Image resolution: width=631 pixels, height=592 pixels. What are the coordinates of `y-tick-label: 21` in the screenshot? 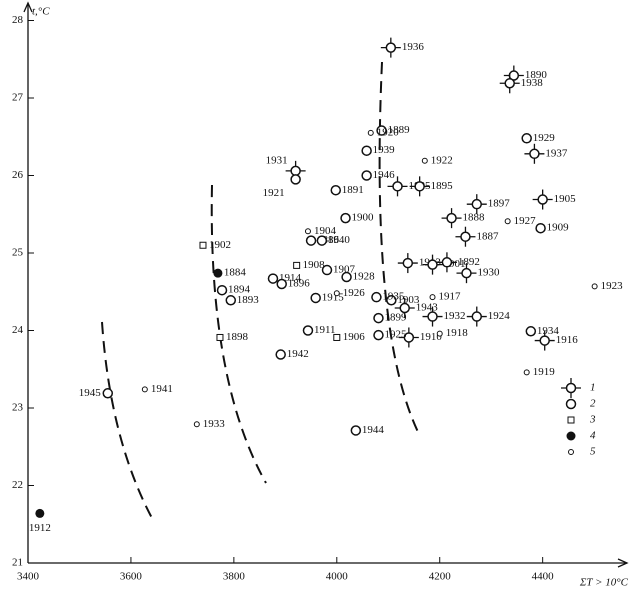 It's located at (17, 563).